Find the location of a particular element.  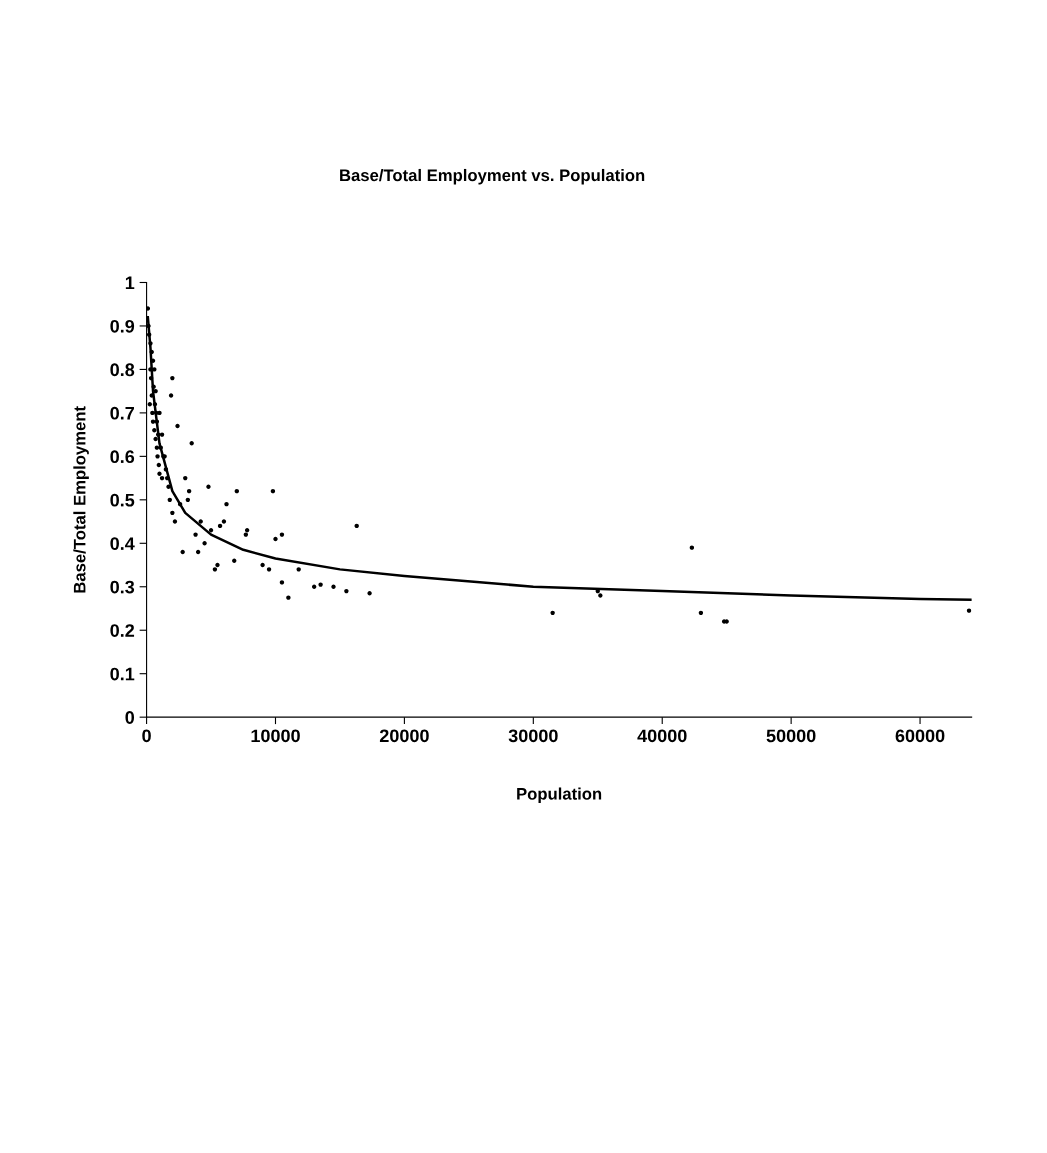

x-tick-label: 20000 is located at coordinates (404, 736).